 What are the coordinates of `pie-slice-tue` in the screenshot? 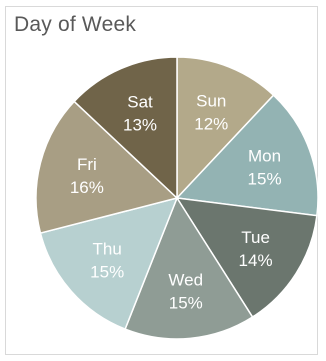 It's located at (246, 258).